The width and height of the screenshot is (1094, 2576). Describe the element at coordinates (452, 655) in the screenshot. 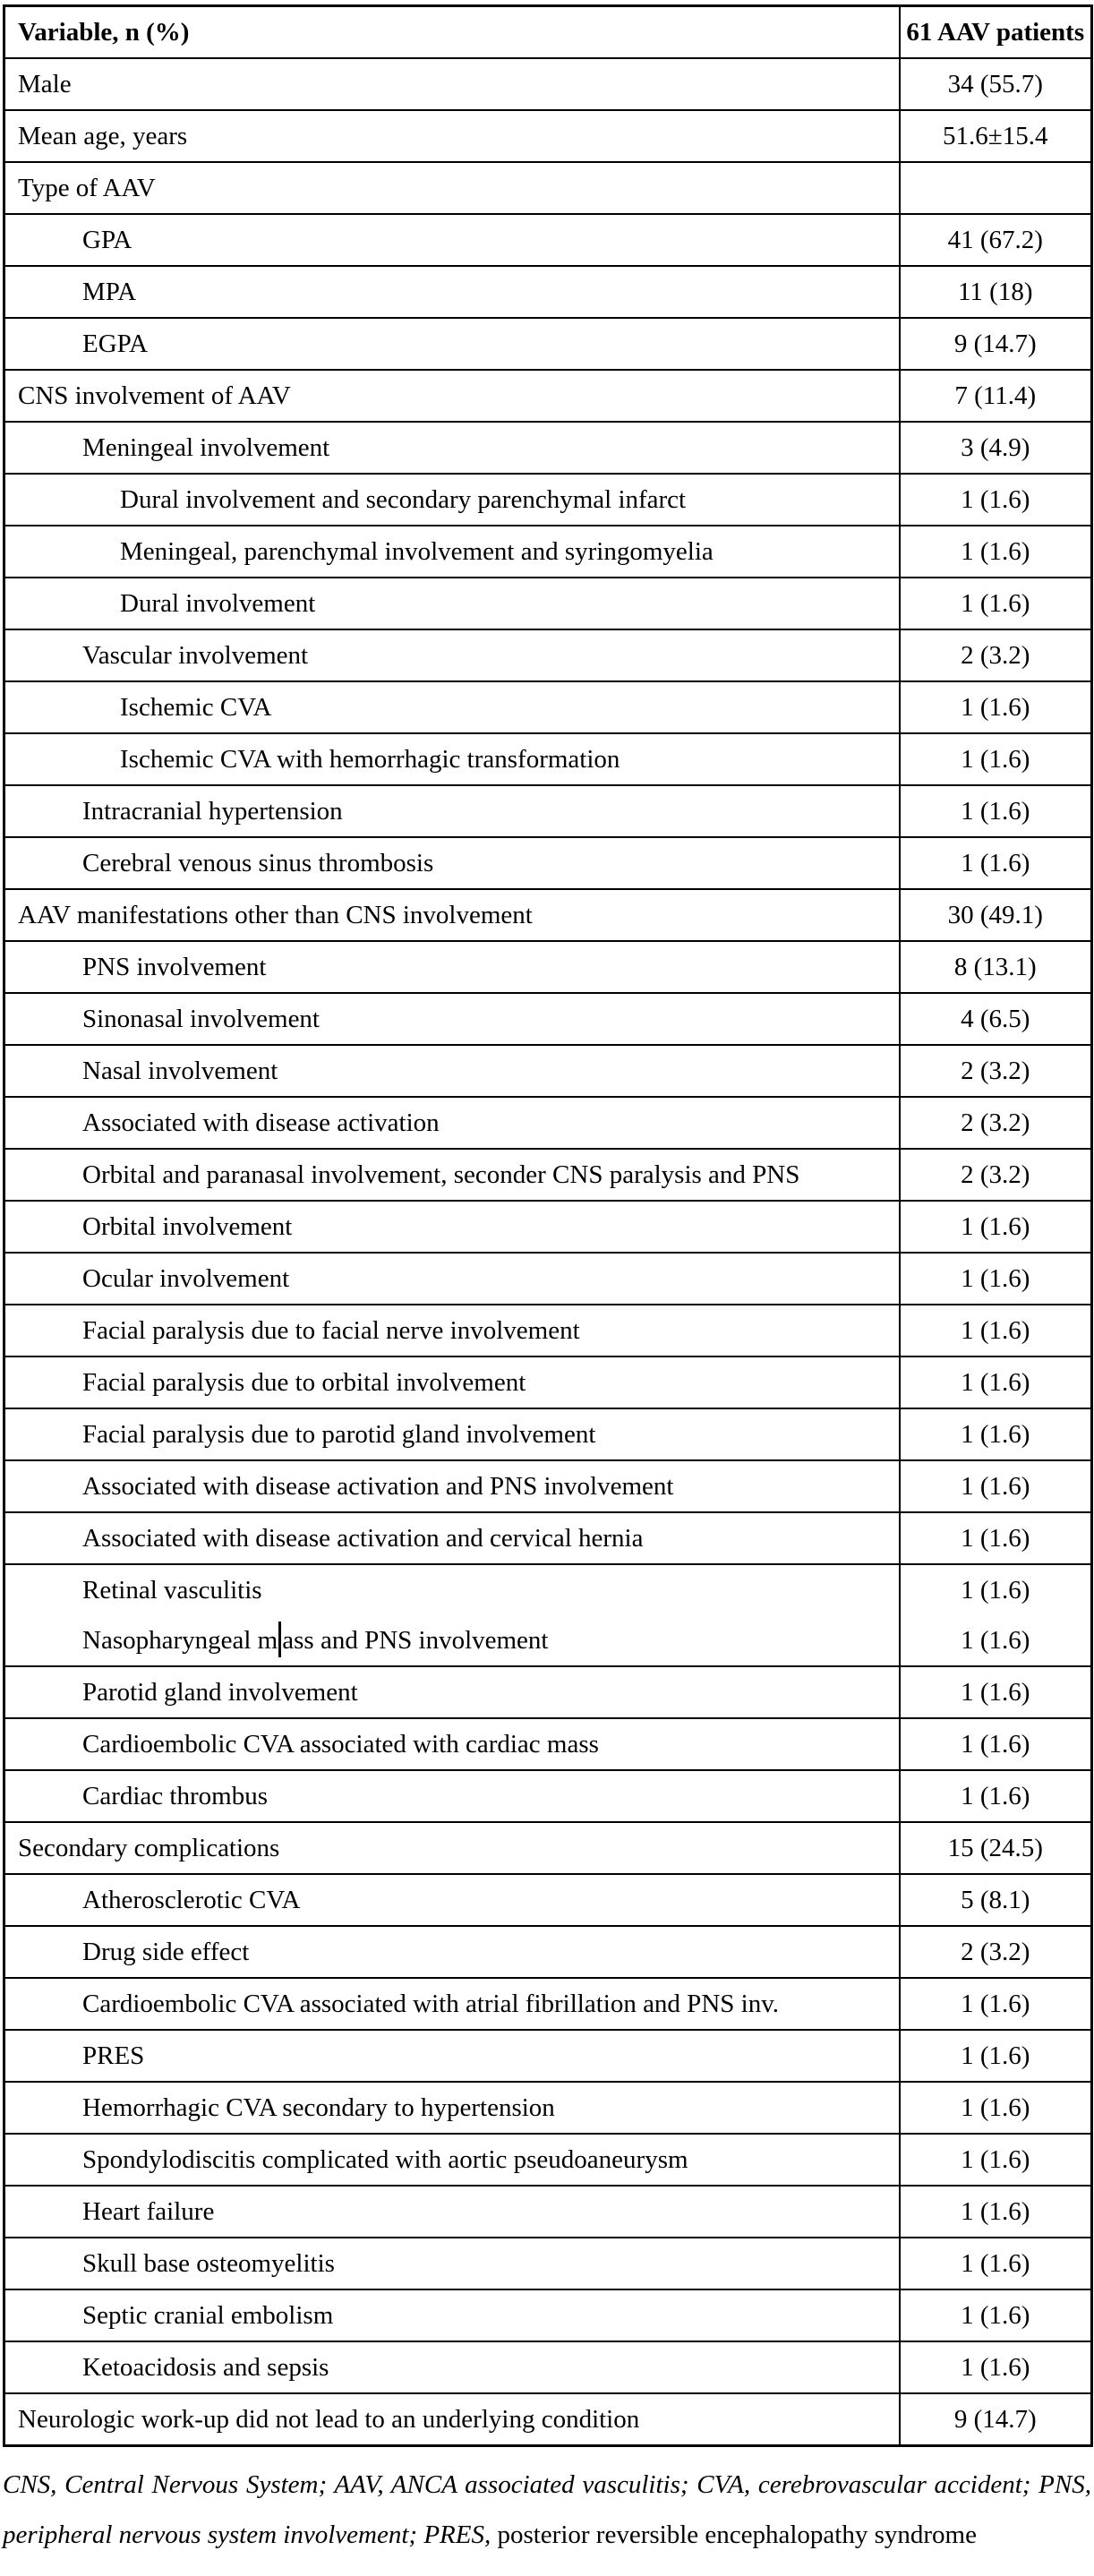

I see `row-label-cell: Vascular involvement` at that location.